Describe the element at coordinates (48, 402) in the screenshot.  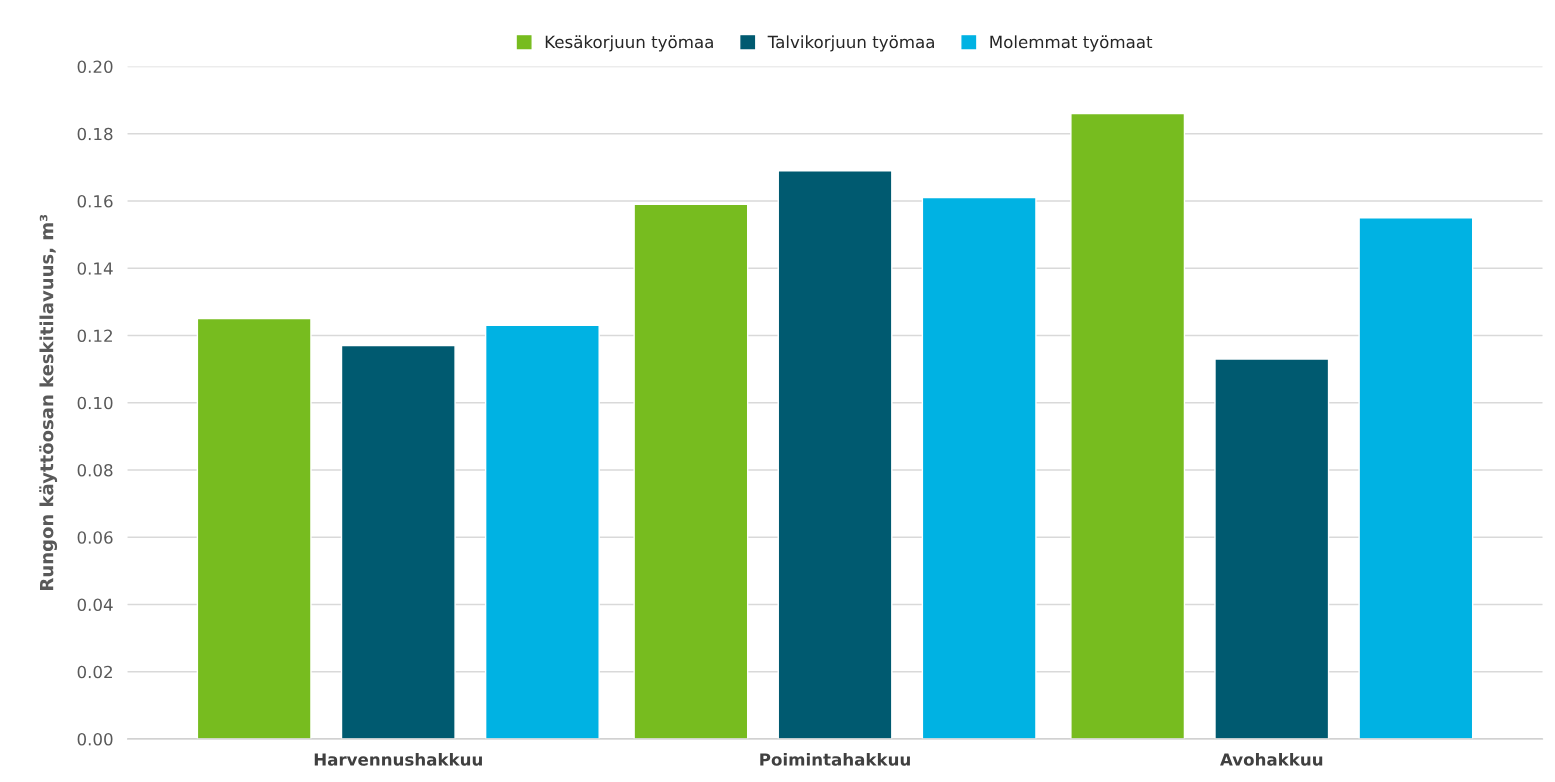
I see `y-axis-title: Rungon käyttöosan keskitilavuus, m³` at that location.